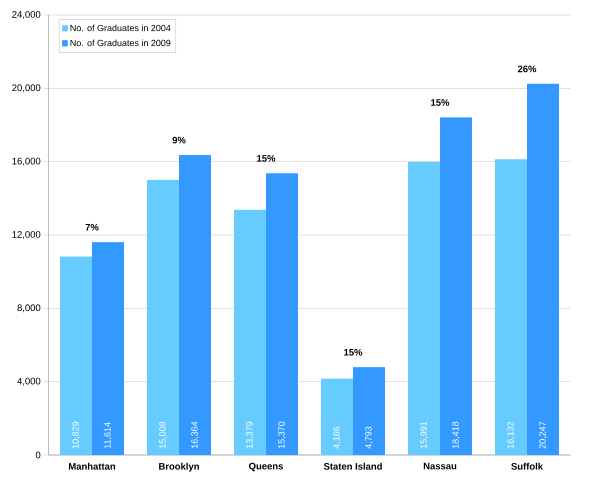 This screenshot has height=485, width=616. Describe the element at coordinates (440, 466) in the screenshot. I see `x-tick-label: Nassau` at that location.